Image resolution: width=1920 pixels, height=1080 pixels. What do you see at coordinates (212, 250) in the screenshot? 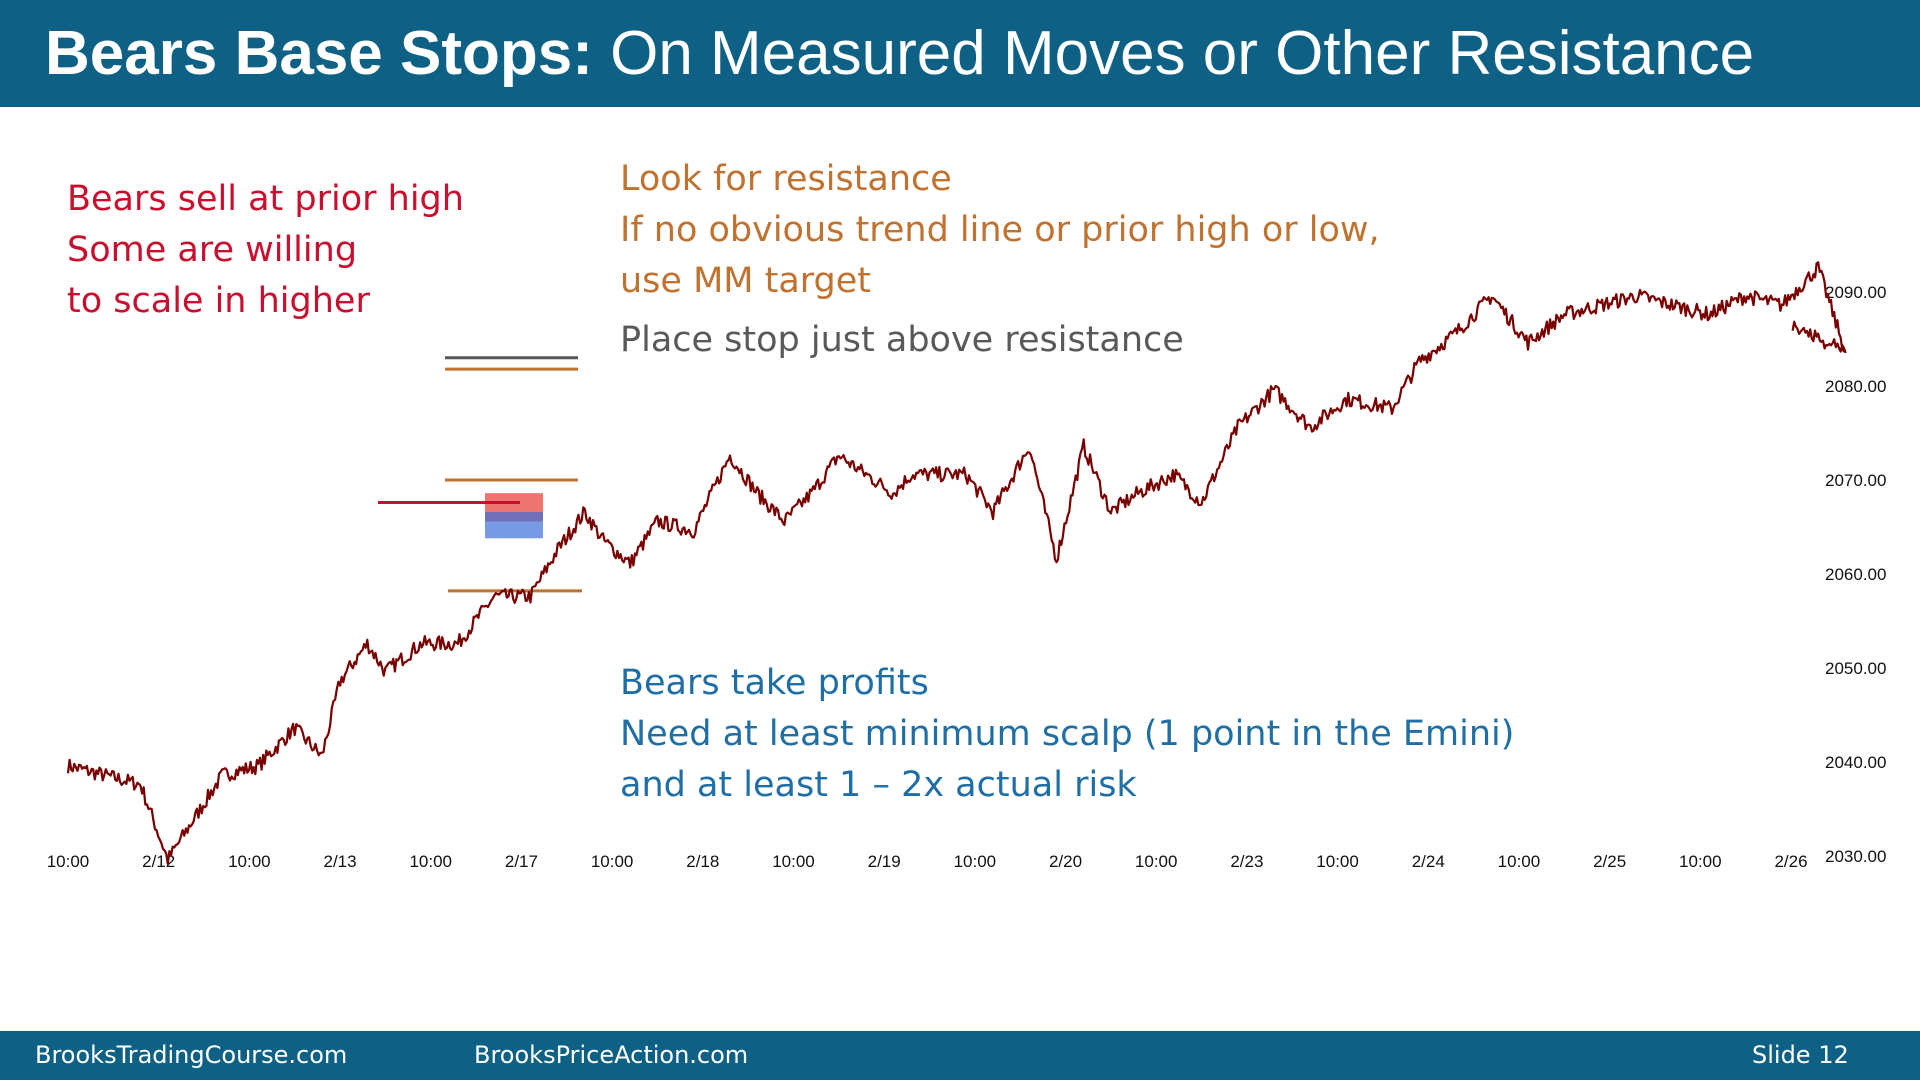
I see `bears-sell-line-2: Some are willing` at bounding box center [212, 250].